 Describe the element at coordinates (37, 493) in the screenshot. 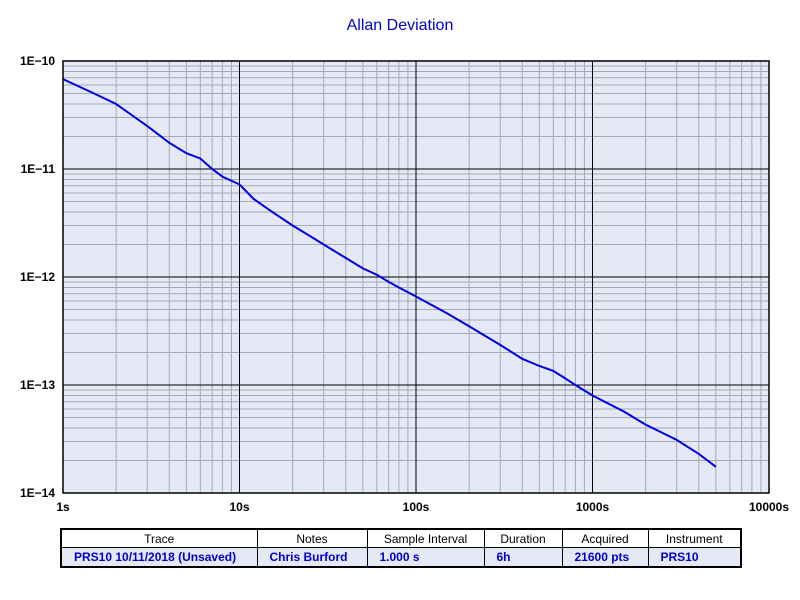

I see `y-tick-label: 1E−14` at that location.